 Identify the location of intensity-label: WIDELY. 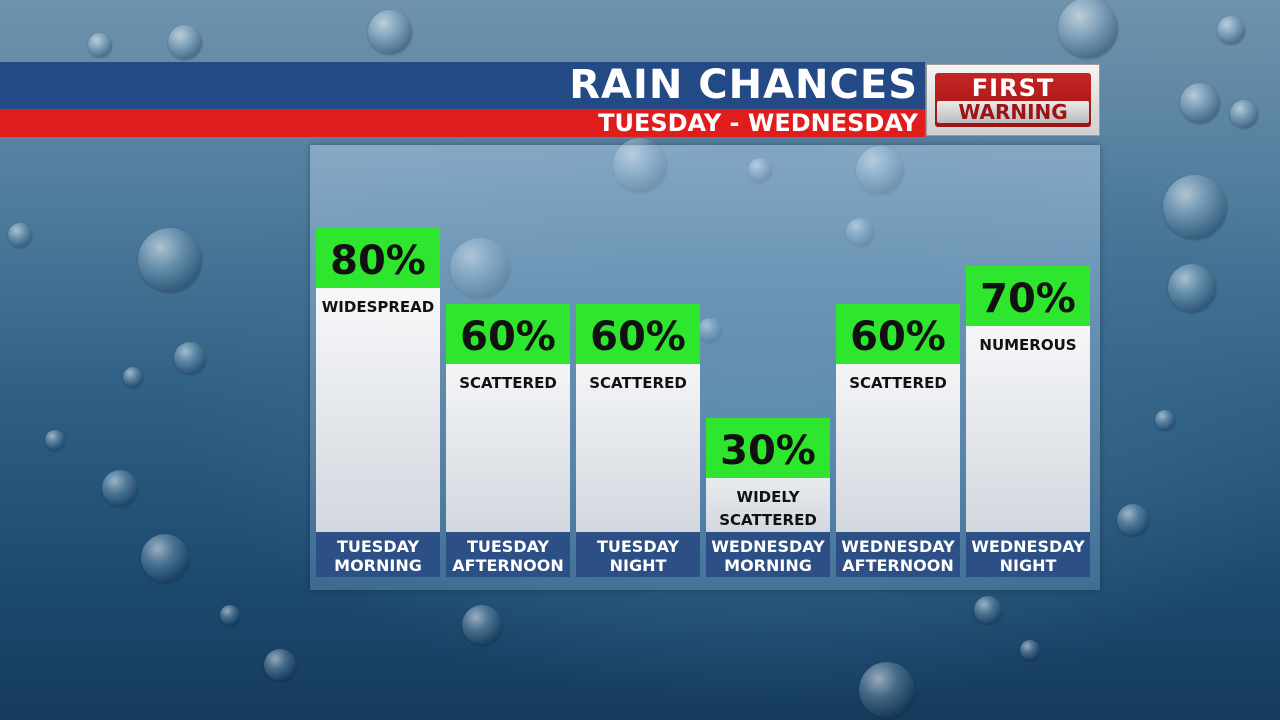
(769, 497).